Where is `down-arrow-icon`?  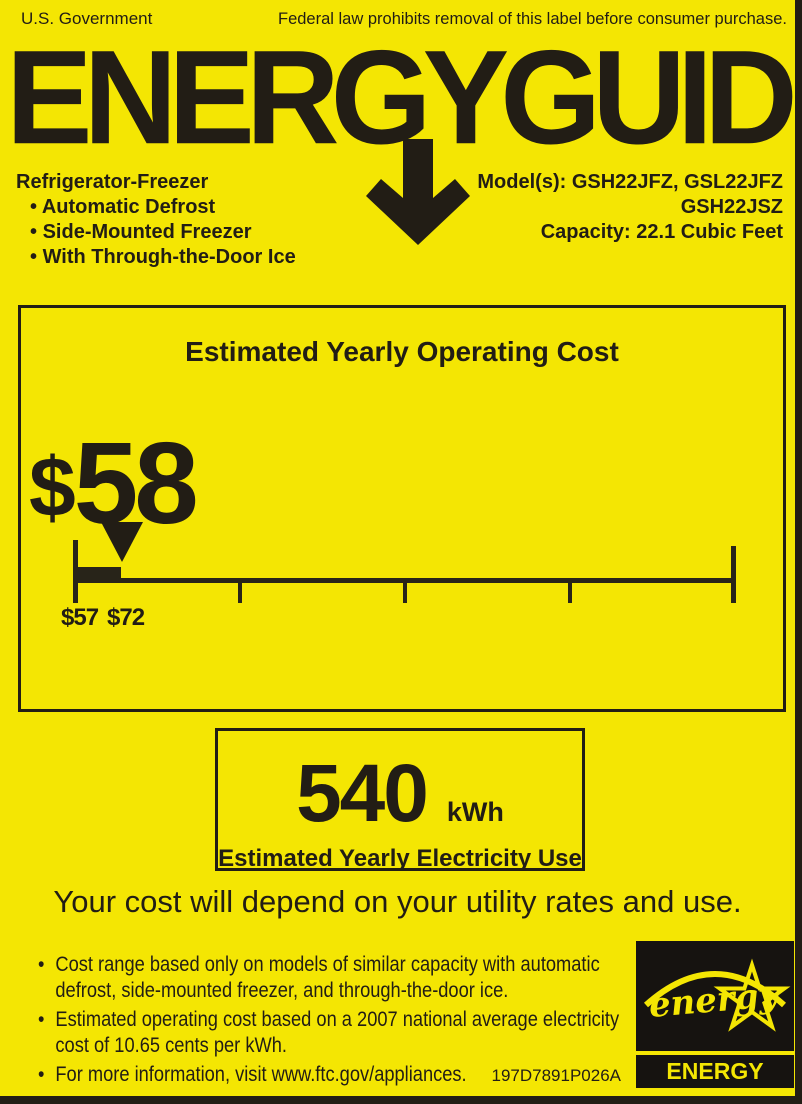
down-arrow-icon is located at coordinates (418, 192).